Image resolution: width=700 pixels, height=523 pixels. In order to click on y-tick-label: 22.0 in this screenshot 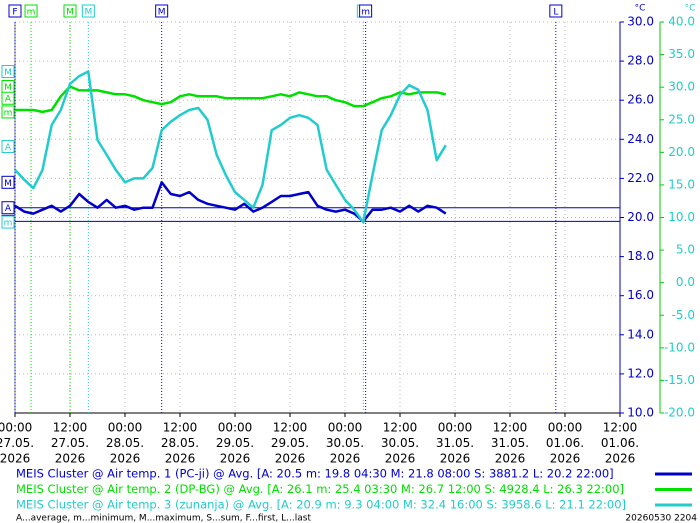, I will do `click(640, 178)`.